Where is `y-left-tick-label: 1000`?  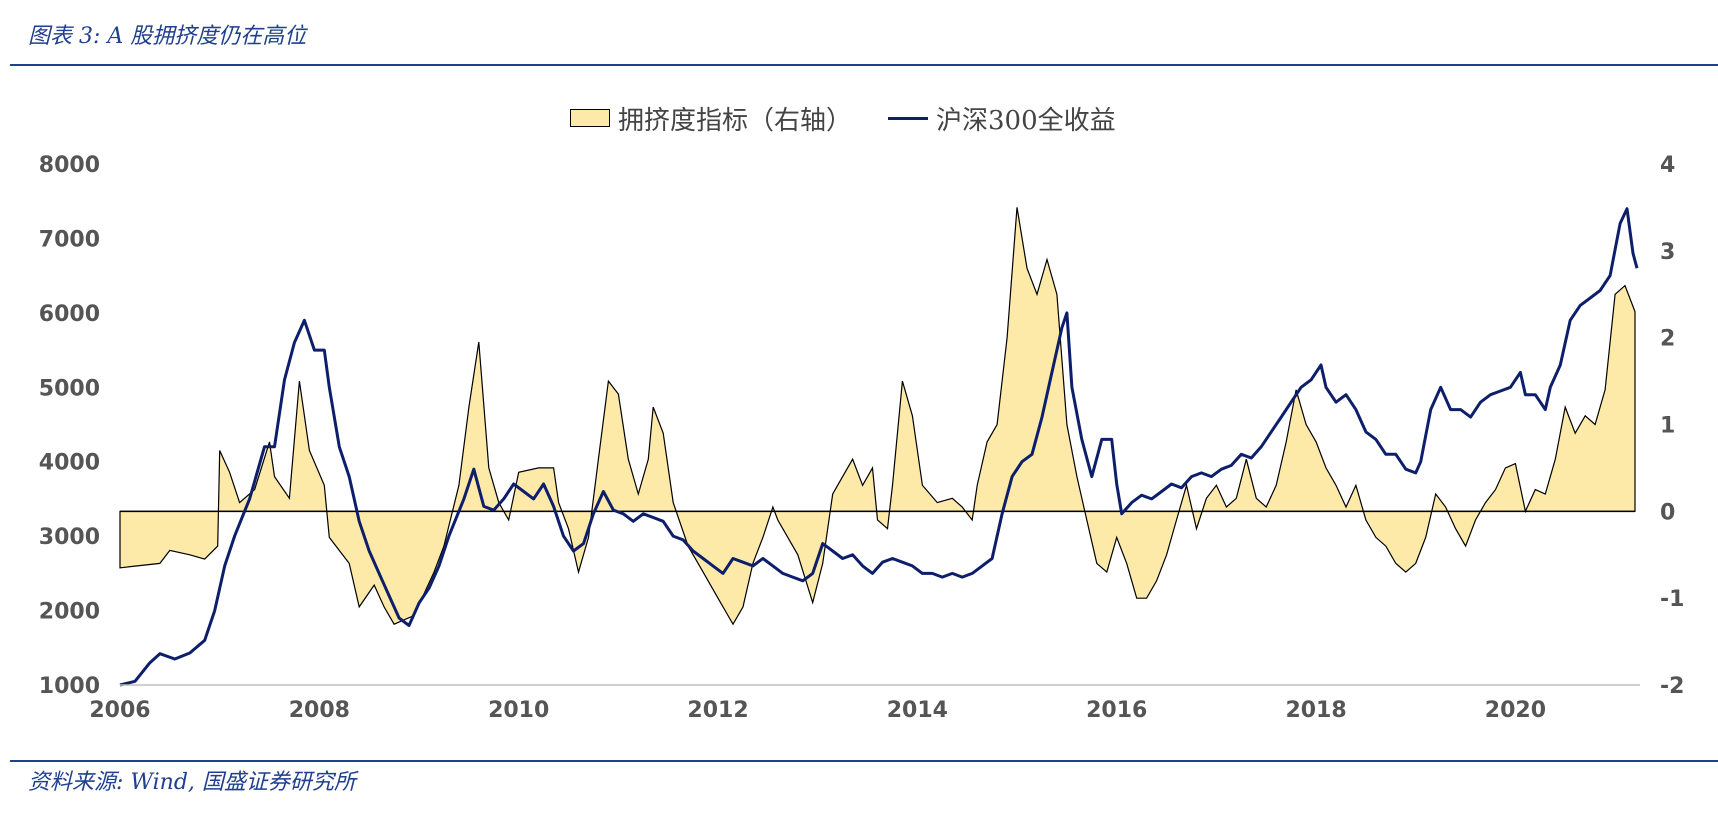
y-left-tick-label: 1000 is located at coordinates (69, 686).